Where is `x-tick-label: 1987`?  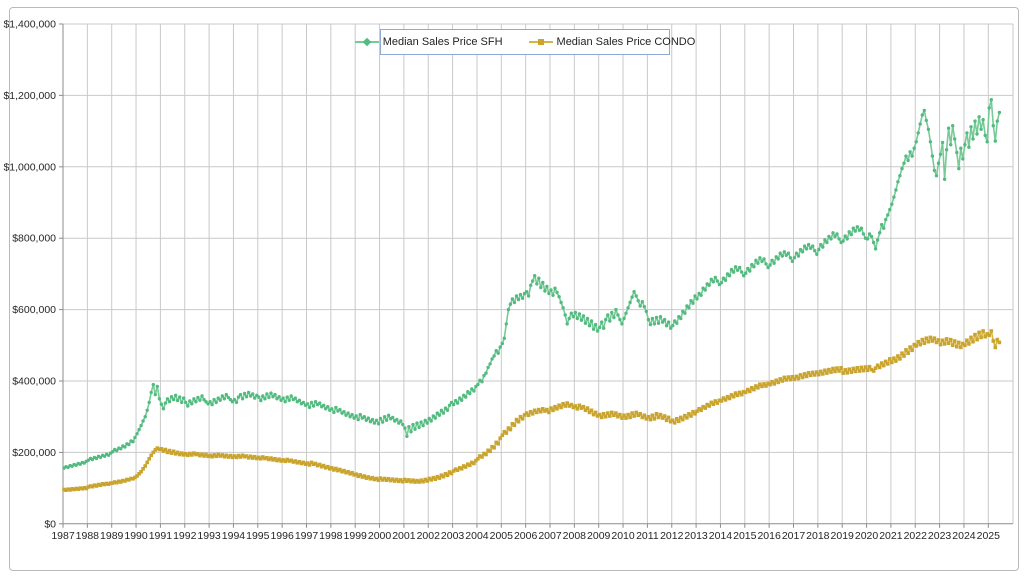
x-tick-label: 1987 is located at coordinates (63, 536).